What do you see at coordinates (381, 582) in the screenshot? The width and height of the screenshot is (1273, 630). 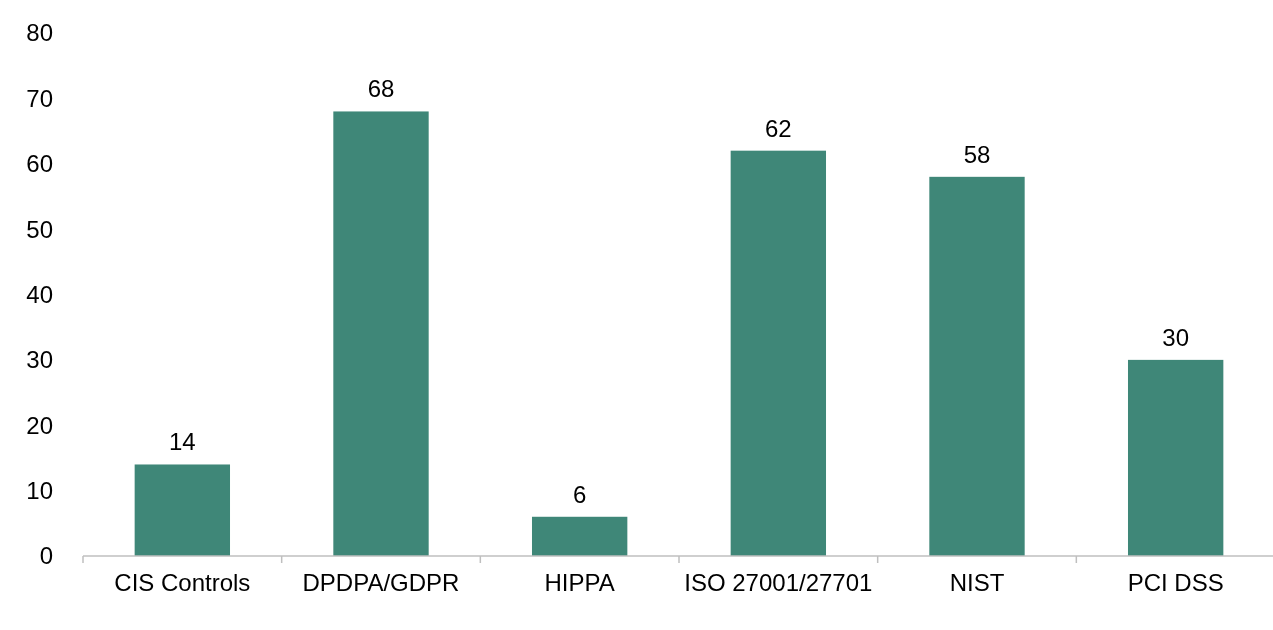 I see `x-tick-label: DPDPA/GDPR` at bounding box center [381, 582].